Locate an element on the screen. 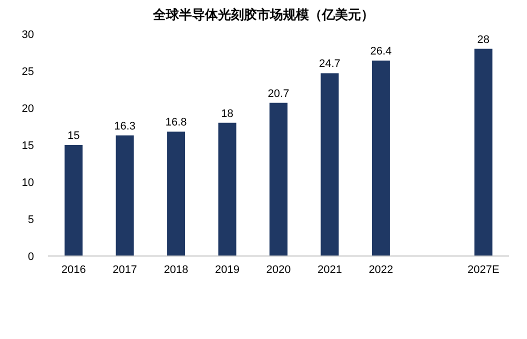 The image size is (527, 339). y-tick-label: 15 is located at coordinates (28, 146).